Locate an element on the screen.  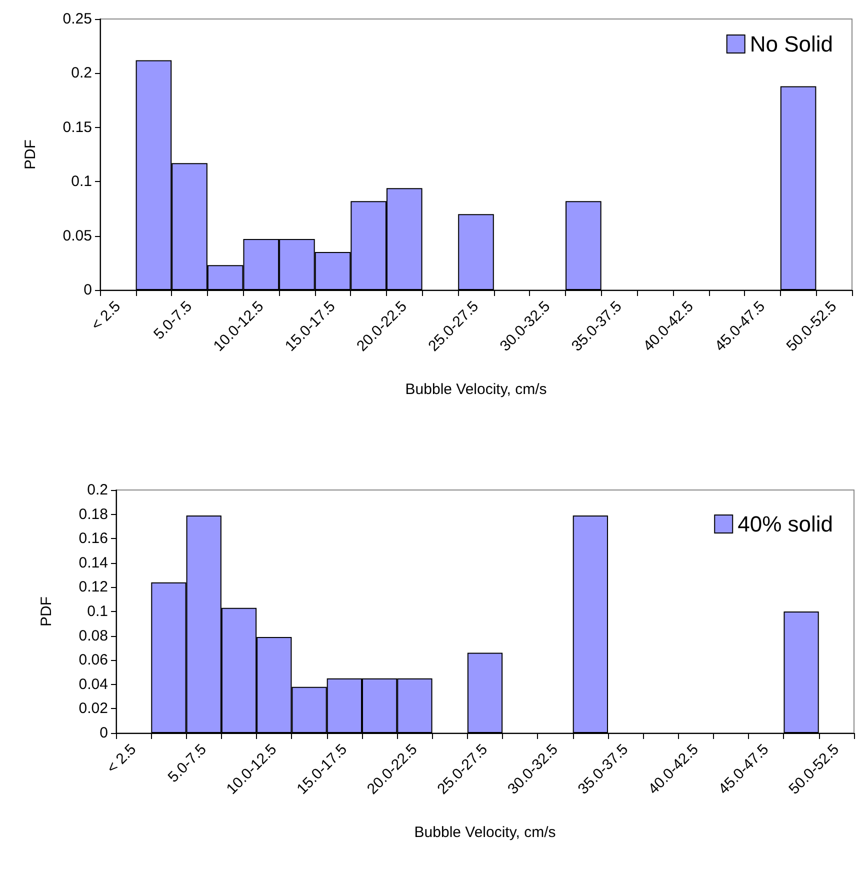
y-tick-label: 0.16 is located at coordinates (93, 539).